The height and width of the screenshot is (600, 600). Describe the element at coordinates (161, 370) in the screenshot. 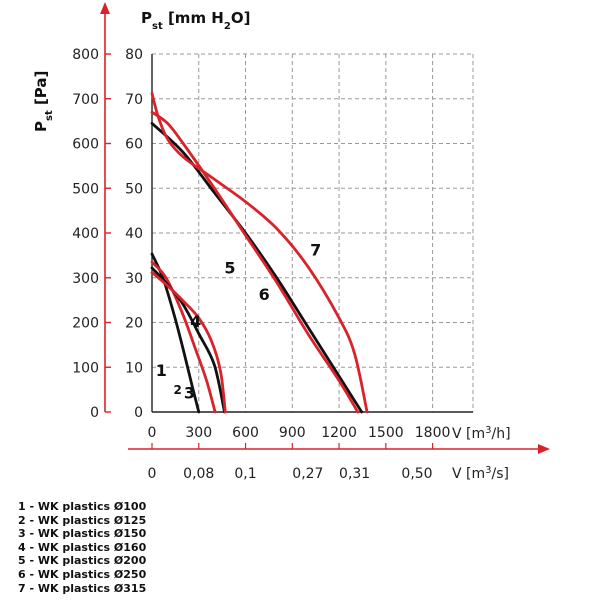

I see `curve-label-1: 1` at that location.